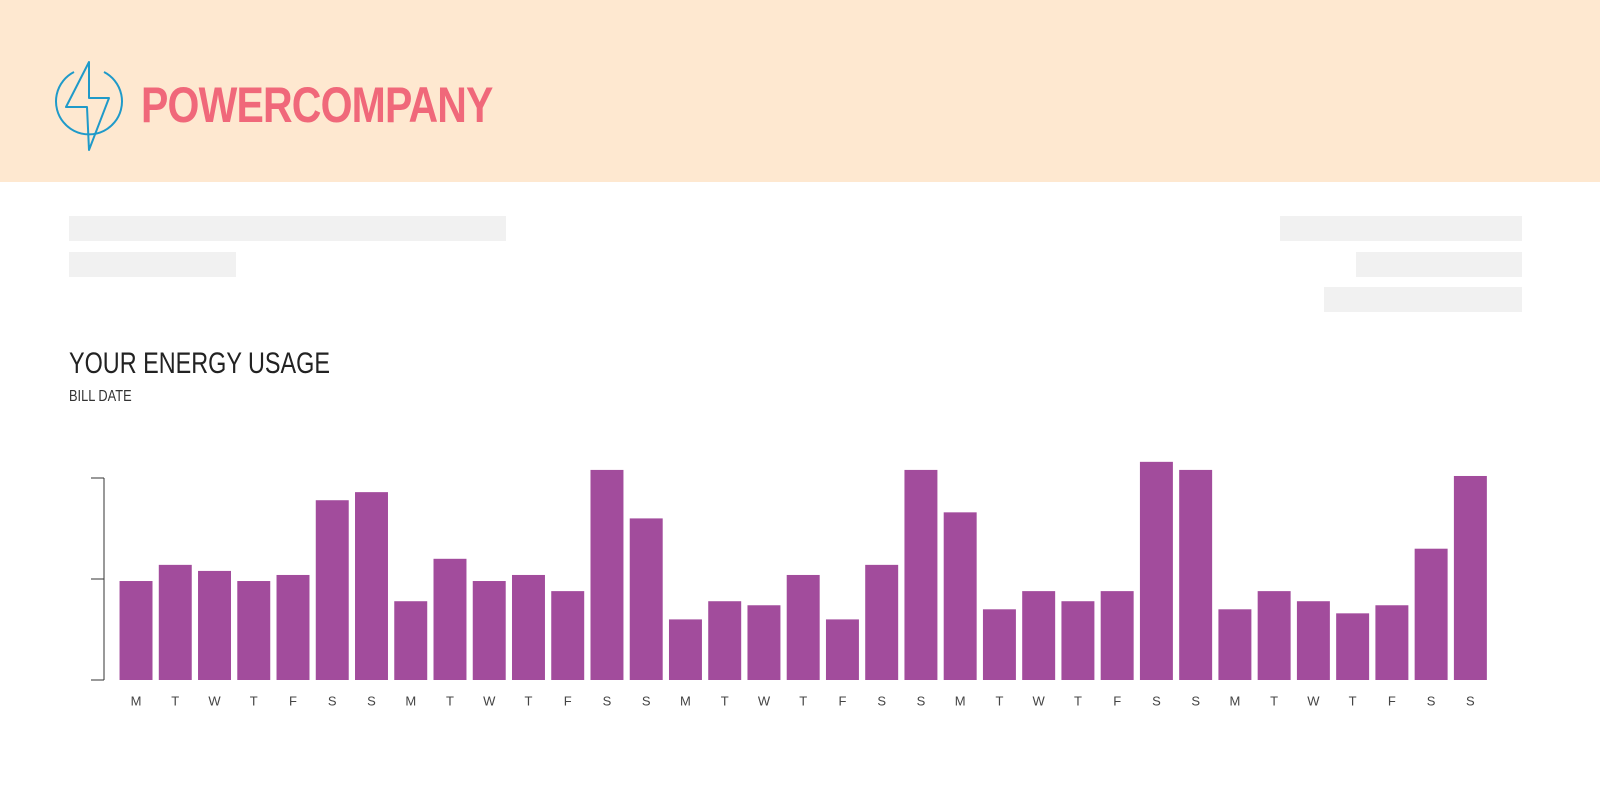 The width and height of the screenshot is (1600, 800). What do you see at coordinates (89, 106) in the screenshot?
I see `logo` at bounding box center [89, 106].